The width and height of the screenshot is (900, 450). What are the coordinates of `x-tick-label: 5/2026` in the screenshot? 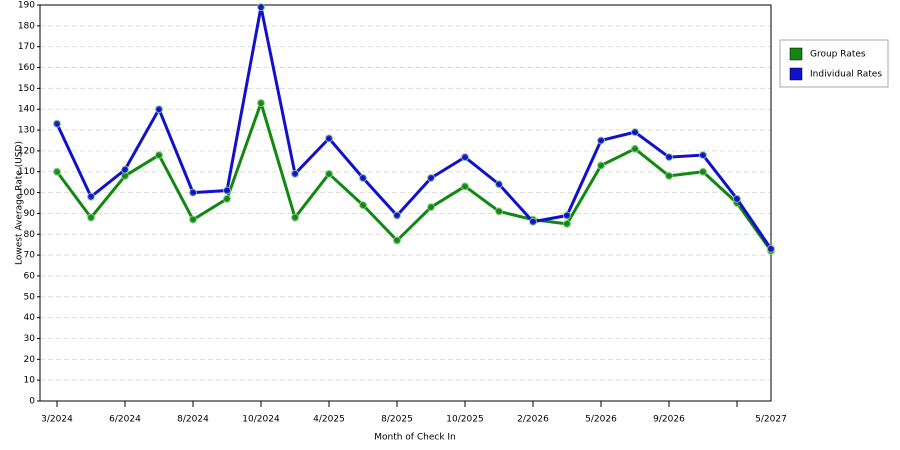 It's located at (601, 420).